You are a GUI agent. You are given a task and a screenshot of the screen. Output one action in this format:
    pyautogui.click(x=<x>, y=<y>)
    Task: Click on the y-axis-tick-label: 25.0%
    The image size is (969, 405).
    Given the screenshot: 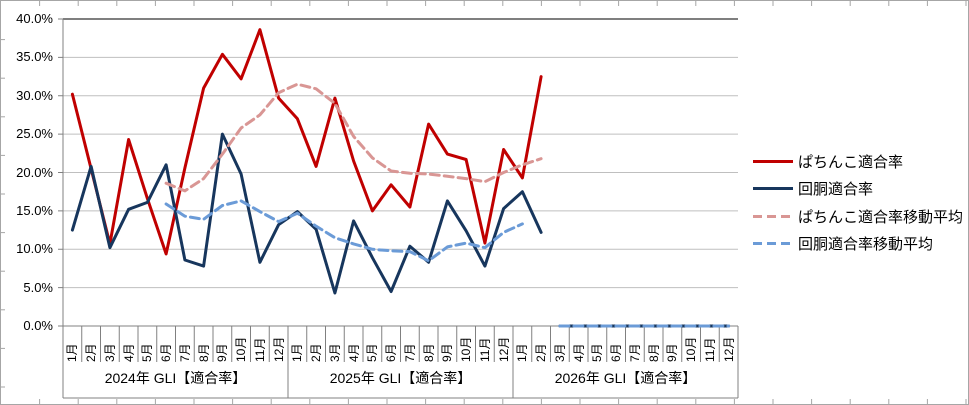 What is the action you would take?
    pyautogui.click(x=34, y=134)
    